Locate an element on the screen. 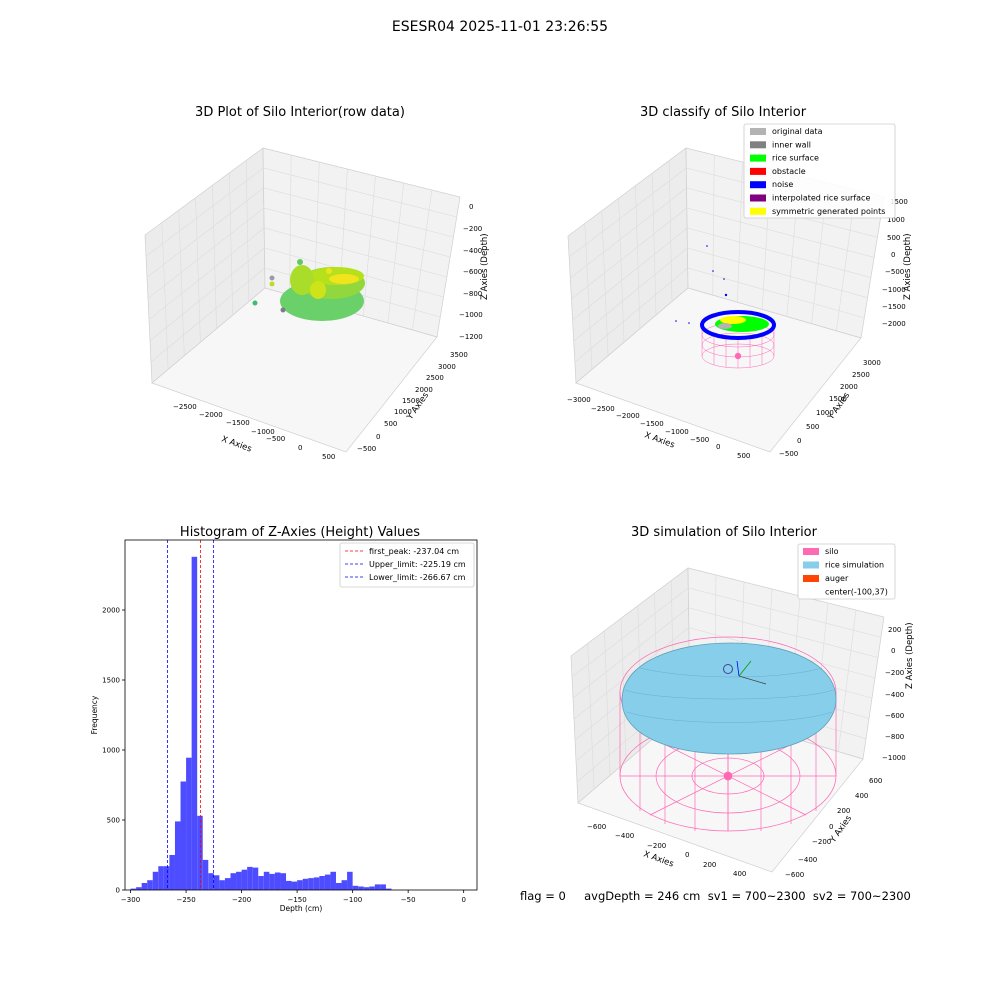 This screenshot has height=1000, width=1000. histogram-reference-lines is located at coordinates (191, 715).